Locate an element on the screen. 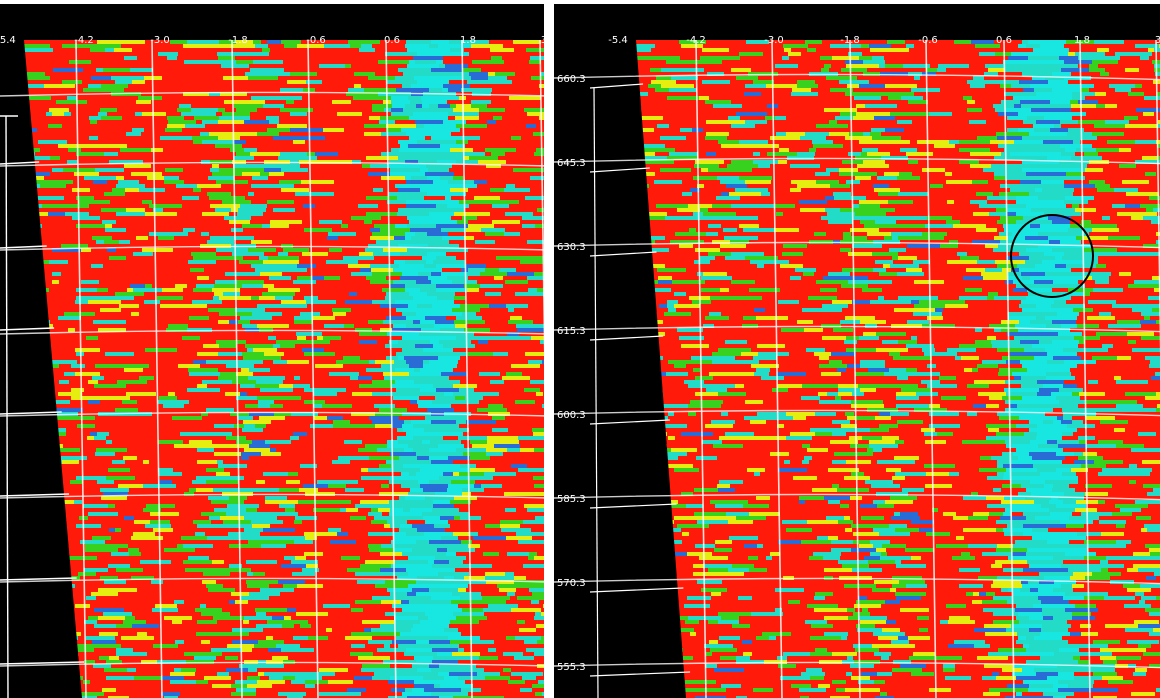 The image size is (1160, 698). y-tick-label: 615.3 is located at coordinates (571, 331).